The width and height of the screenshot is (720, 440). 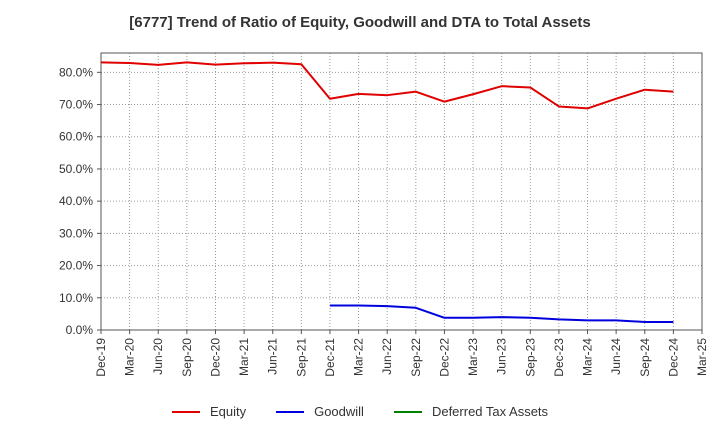 What do you see at coordinates (76, 72) in the screenshot?
I see `y-tick-label: 80.0%` at bounding box center [76, 72].